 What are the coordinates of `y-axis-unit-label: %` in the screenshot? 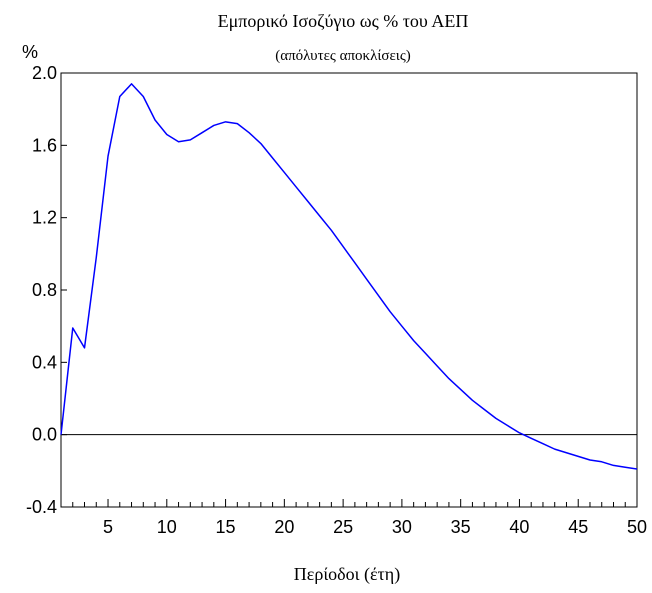 It's located at (30, 52).